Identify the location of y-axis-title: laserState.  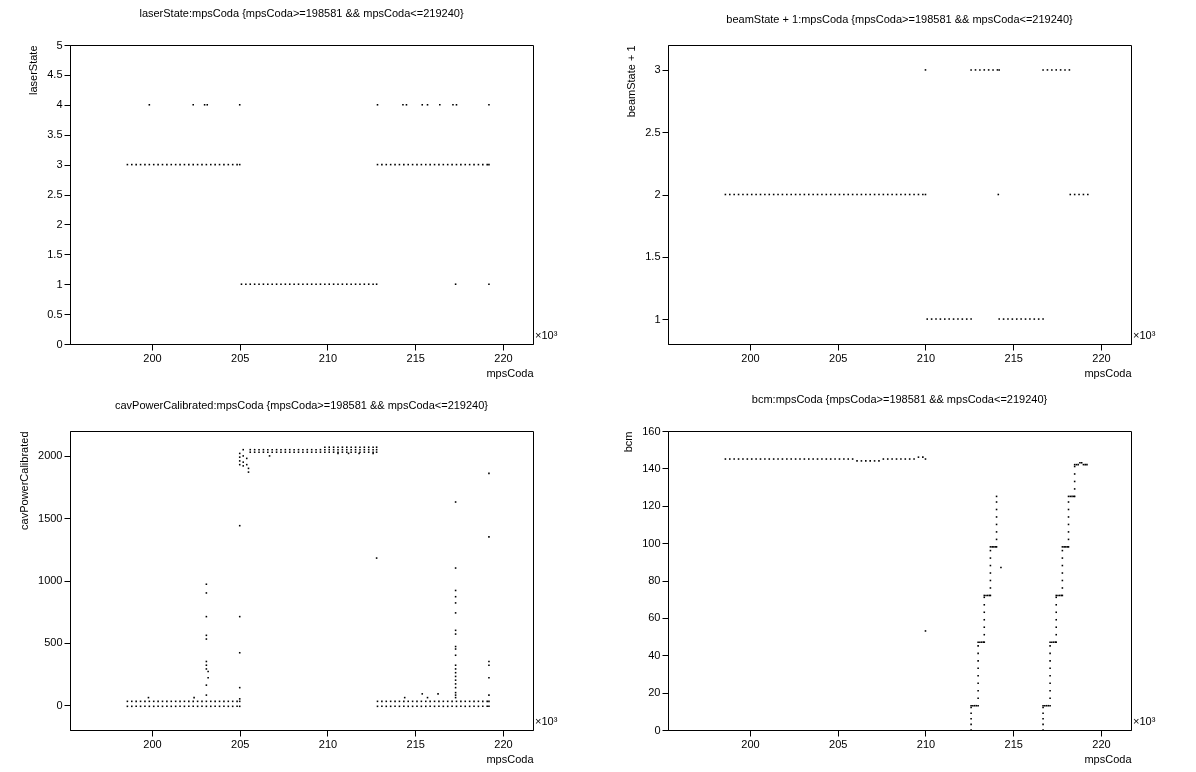
(33, 70).